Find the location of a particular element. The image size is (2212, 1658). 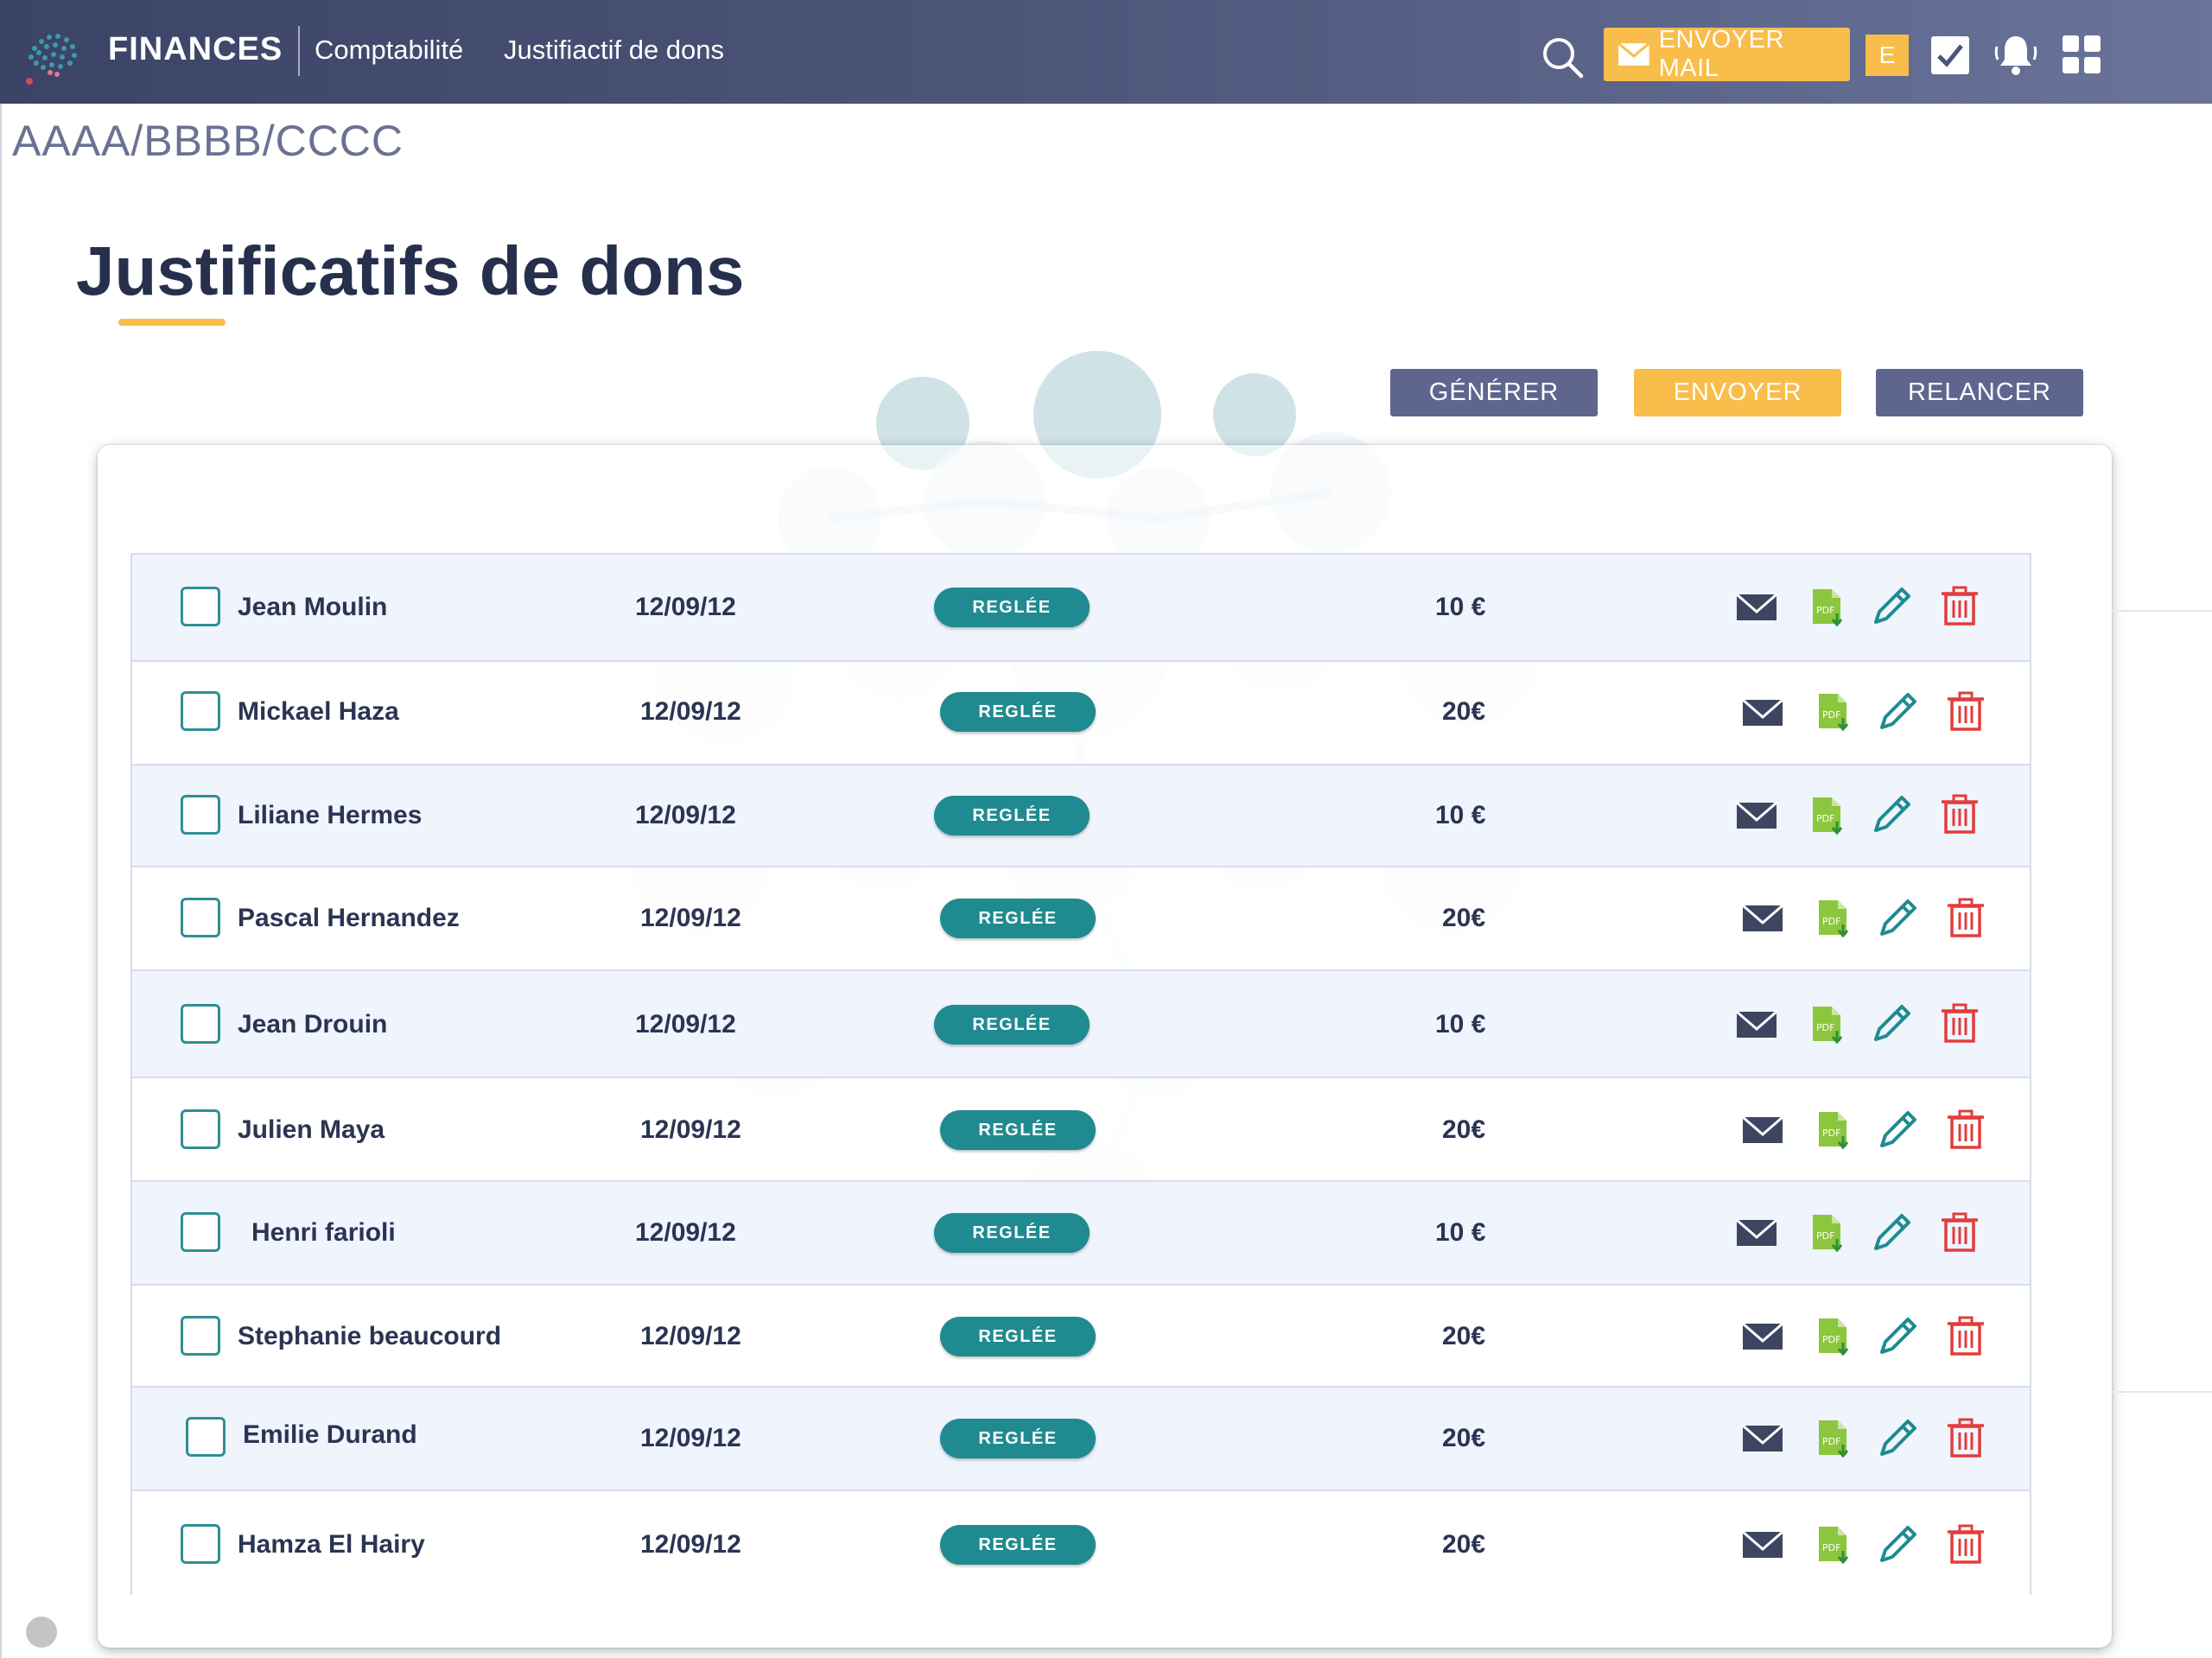

table-row: Jean Drouin 12/09/12 REGLÉE 10 € PDF is located at coordinates (1080, 1024).